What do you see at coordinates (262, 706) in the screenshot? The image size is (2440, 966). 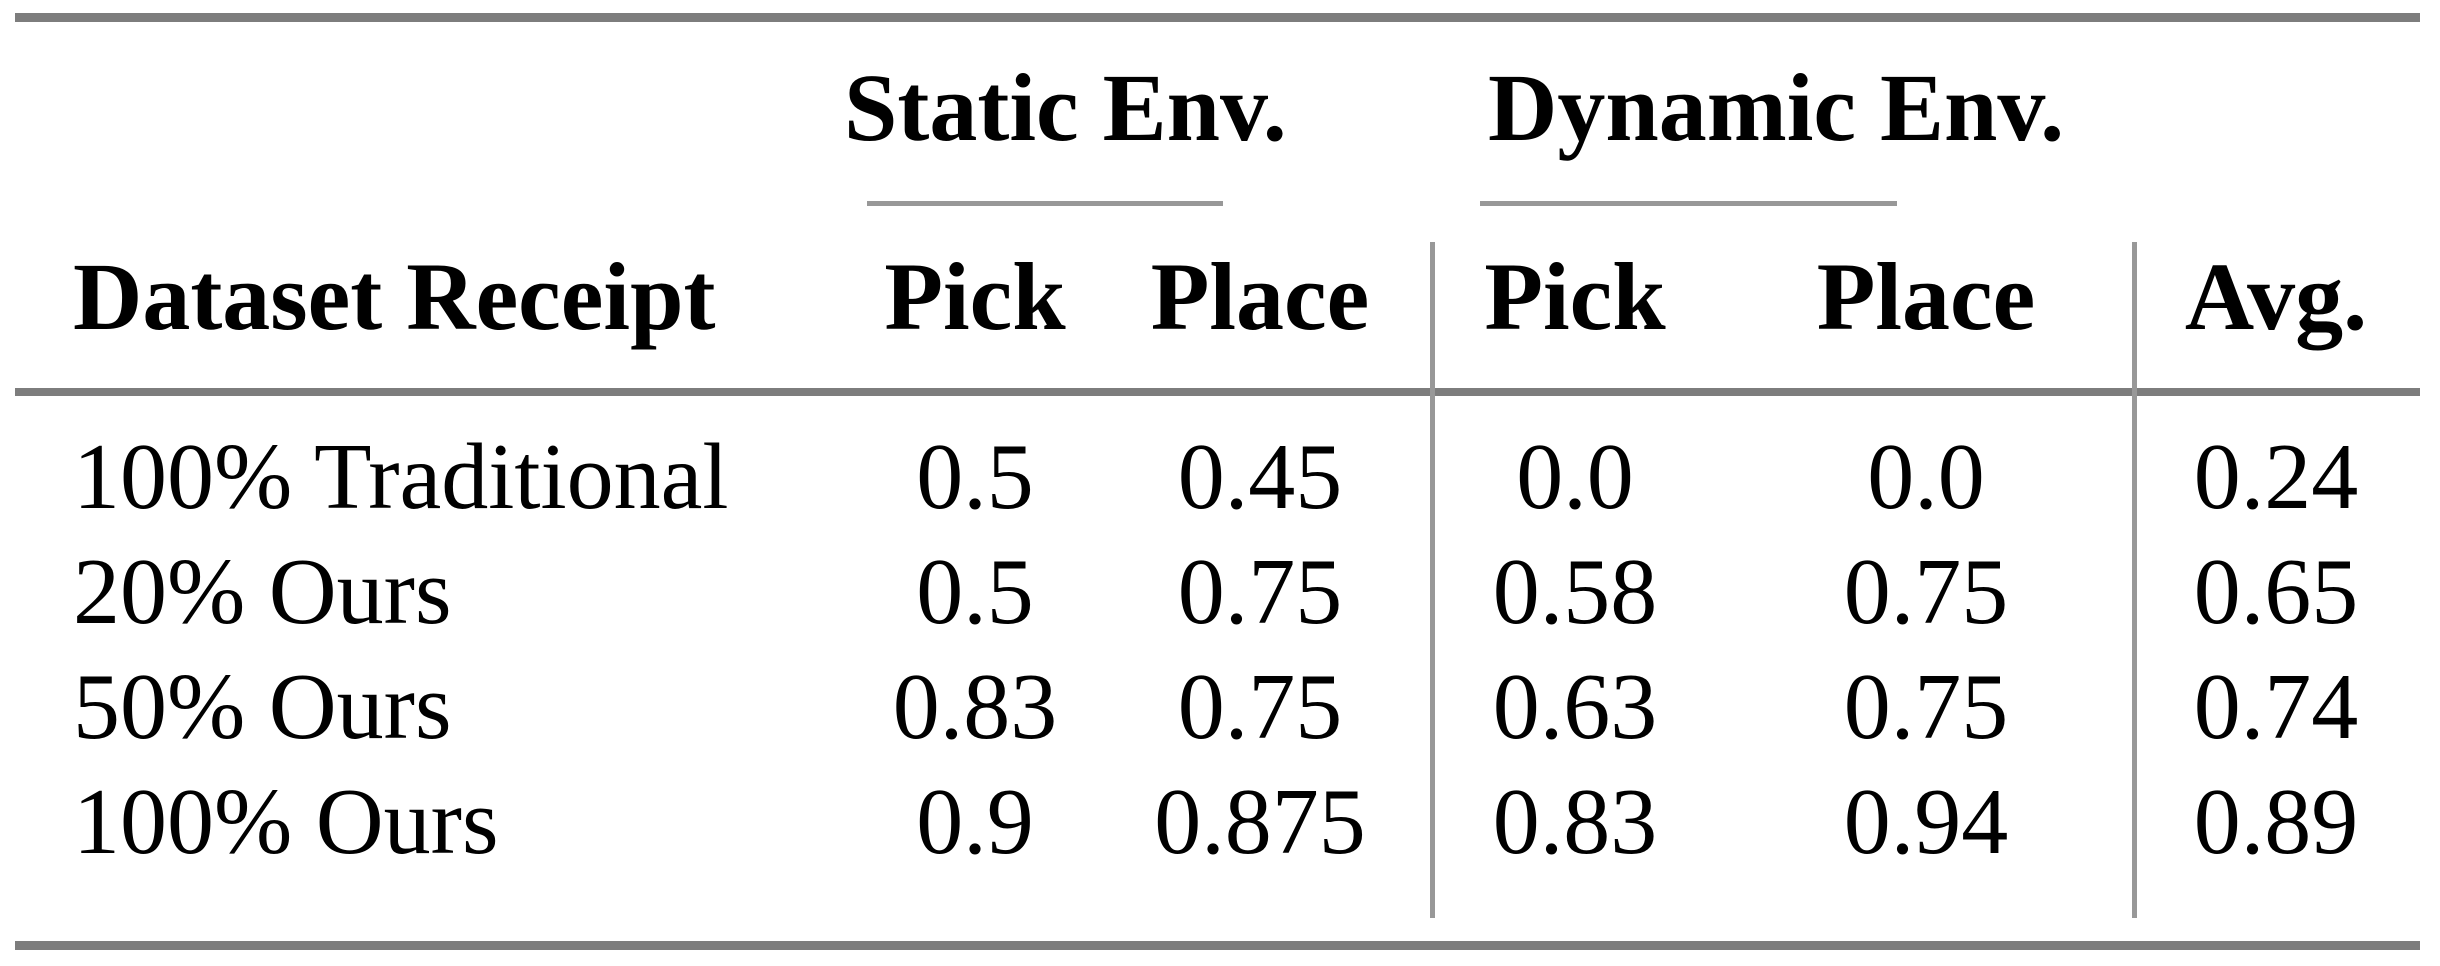 I see `cell-dataset-label: 50% Ours` at bounding box center [262, 706].